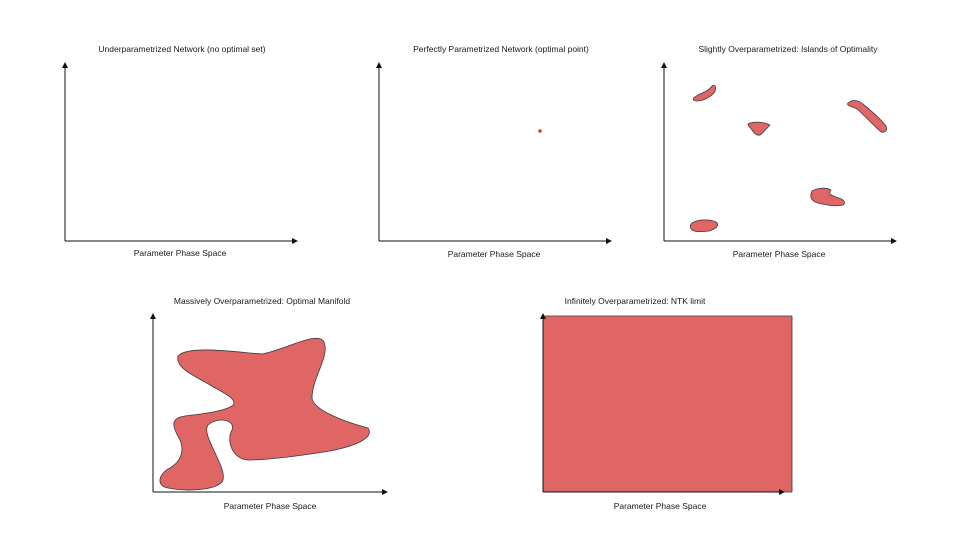 The width and height of the screenshot is (960, 540). What do you see at coordinates (264, 414) in the screenshot?
I see `optimal-manifold` at bounding box center [264, 414].